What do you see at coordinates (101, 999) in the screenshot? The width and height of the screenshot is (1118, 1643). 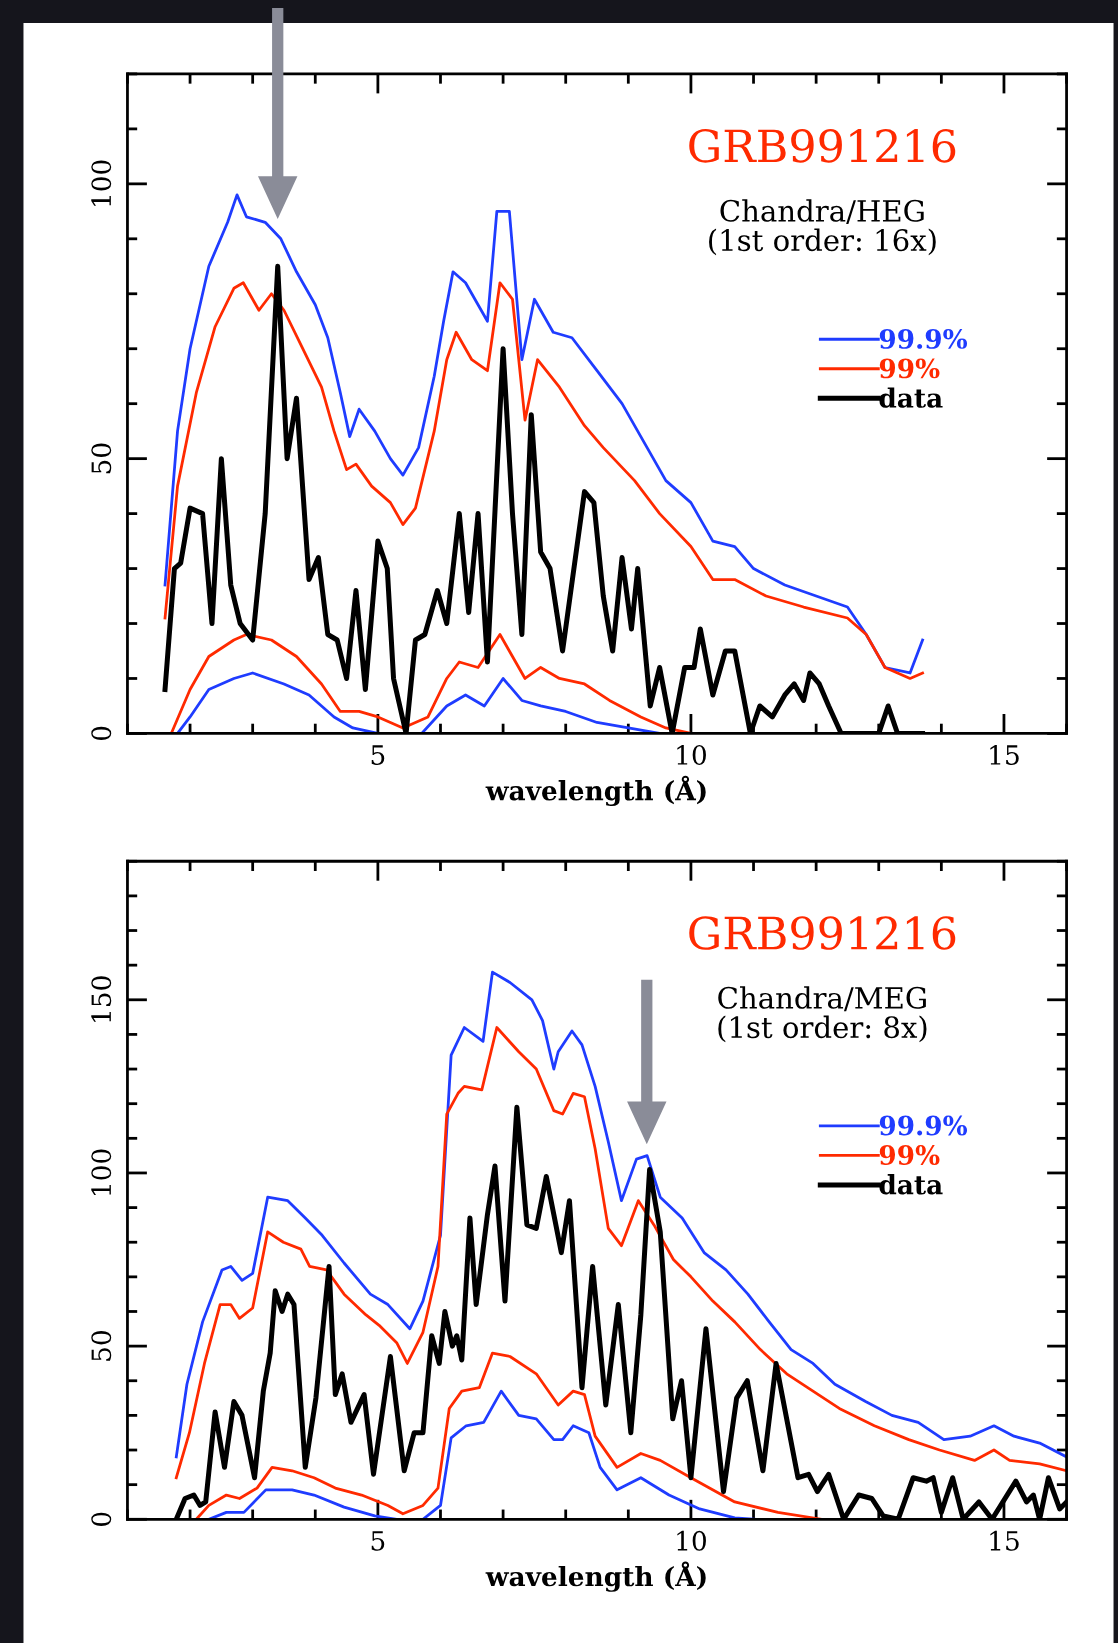 I see `y-tick-label: 150` at bounding box center [101, 999].